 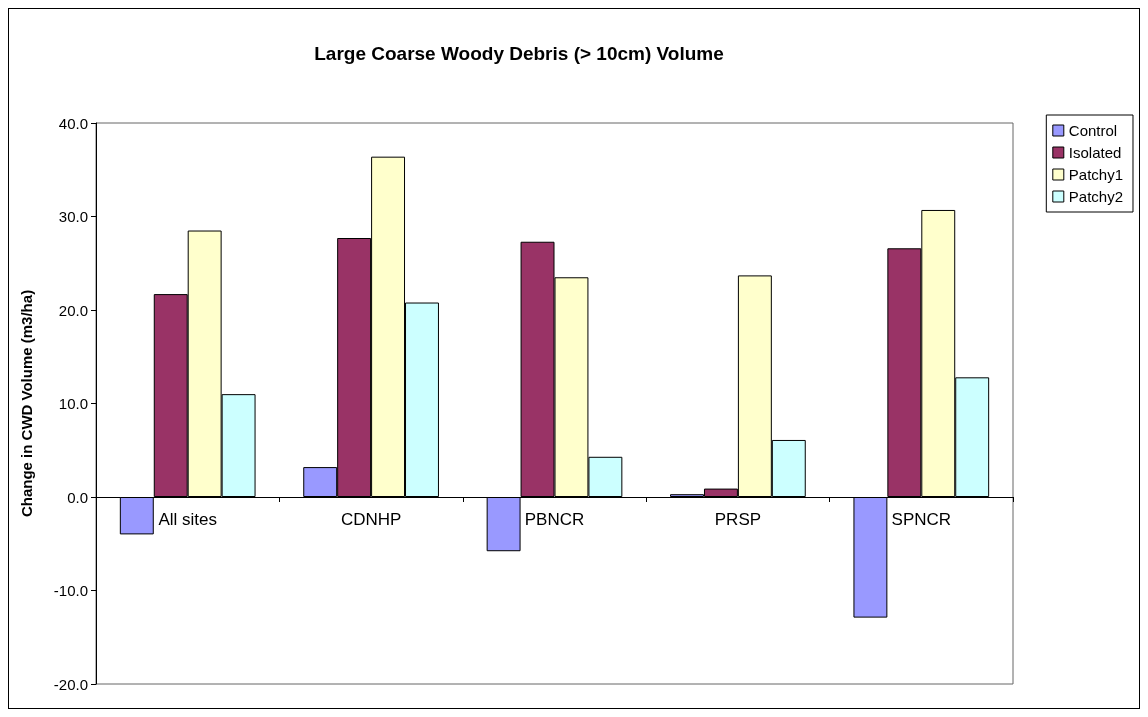 What do you see at coordinates (554, 519) in the screenshot?
I see `x-tick-label: PBNCR` at bounding box center [554, 519].